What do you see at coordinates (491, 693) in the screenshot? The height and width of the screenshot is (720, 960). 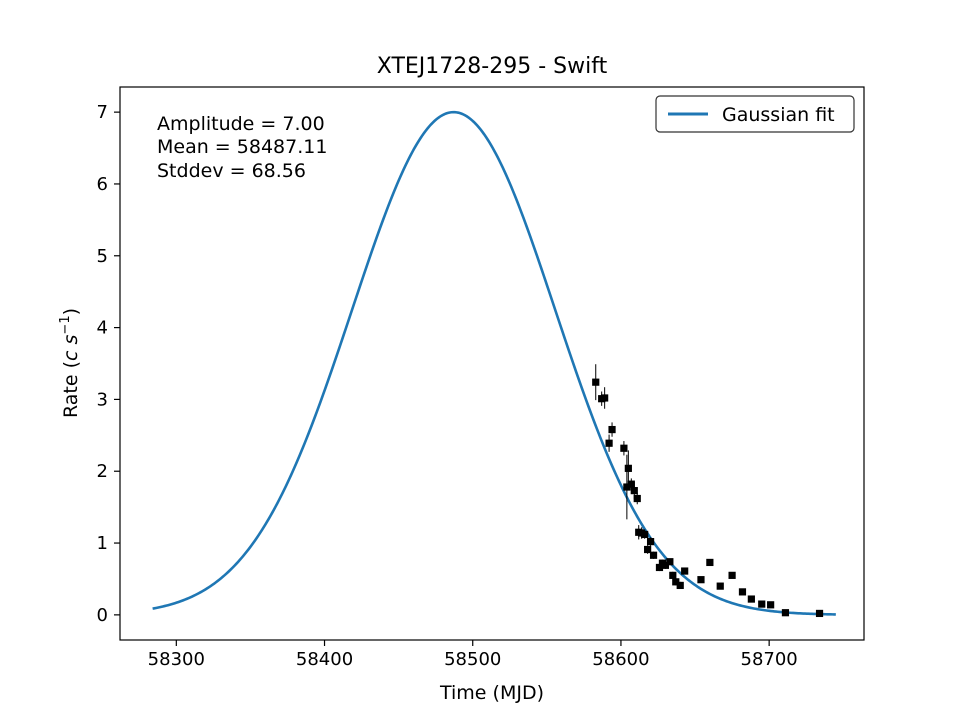 I see `x-axis-label: Time (MJD)` at bounding box center [491, 693].